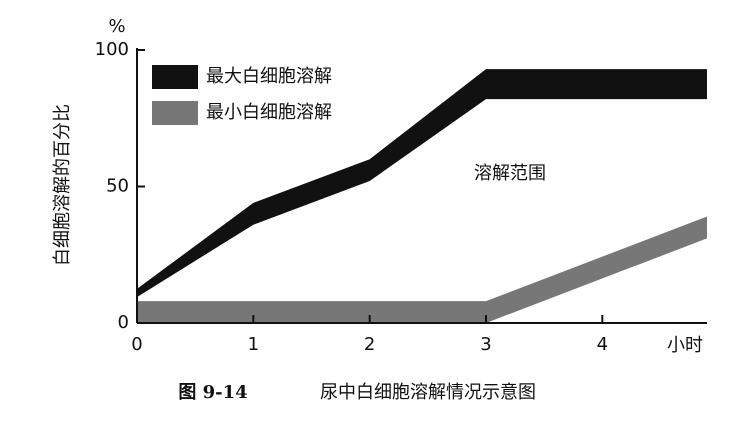  Describe the element at coordinates (112, 49) in the screenshot. I see `y-tick-label: 100` at that location.